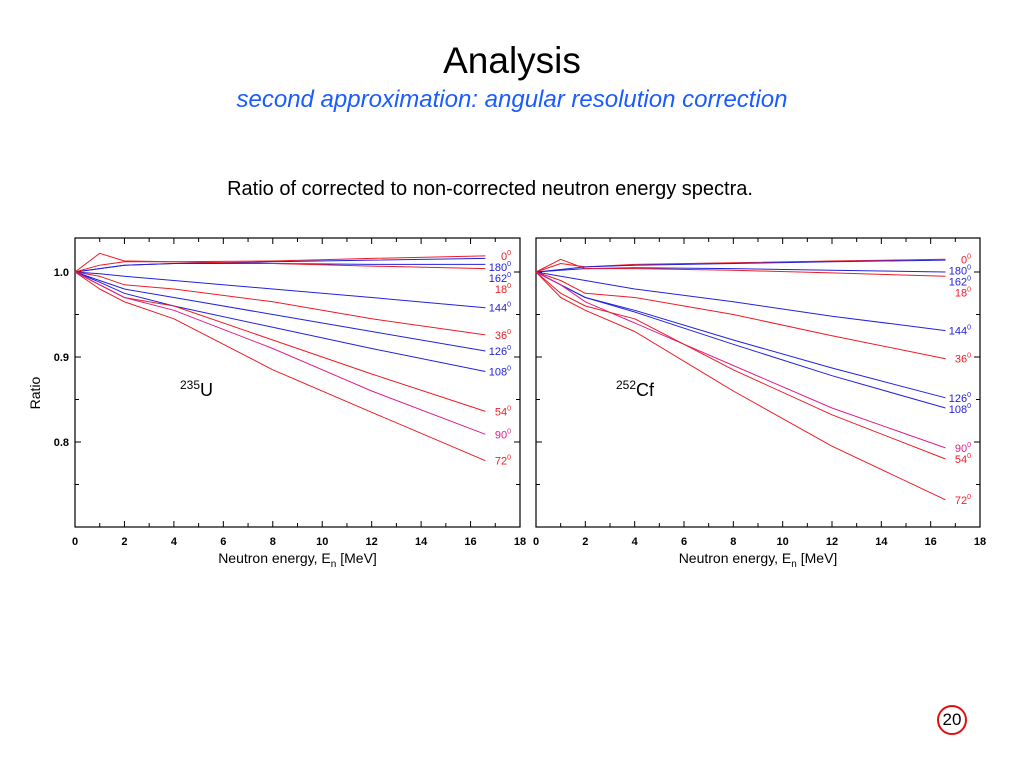  I want to click on page-number: 20, so click(952, 720).